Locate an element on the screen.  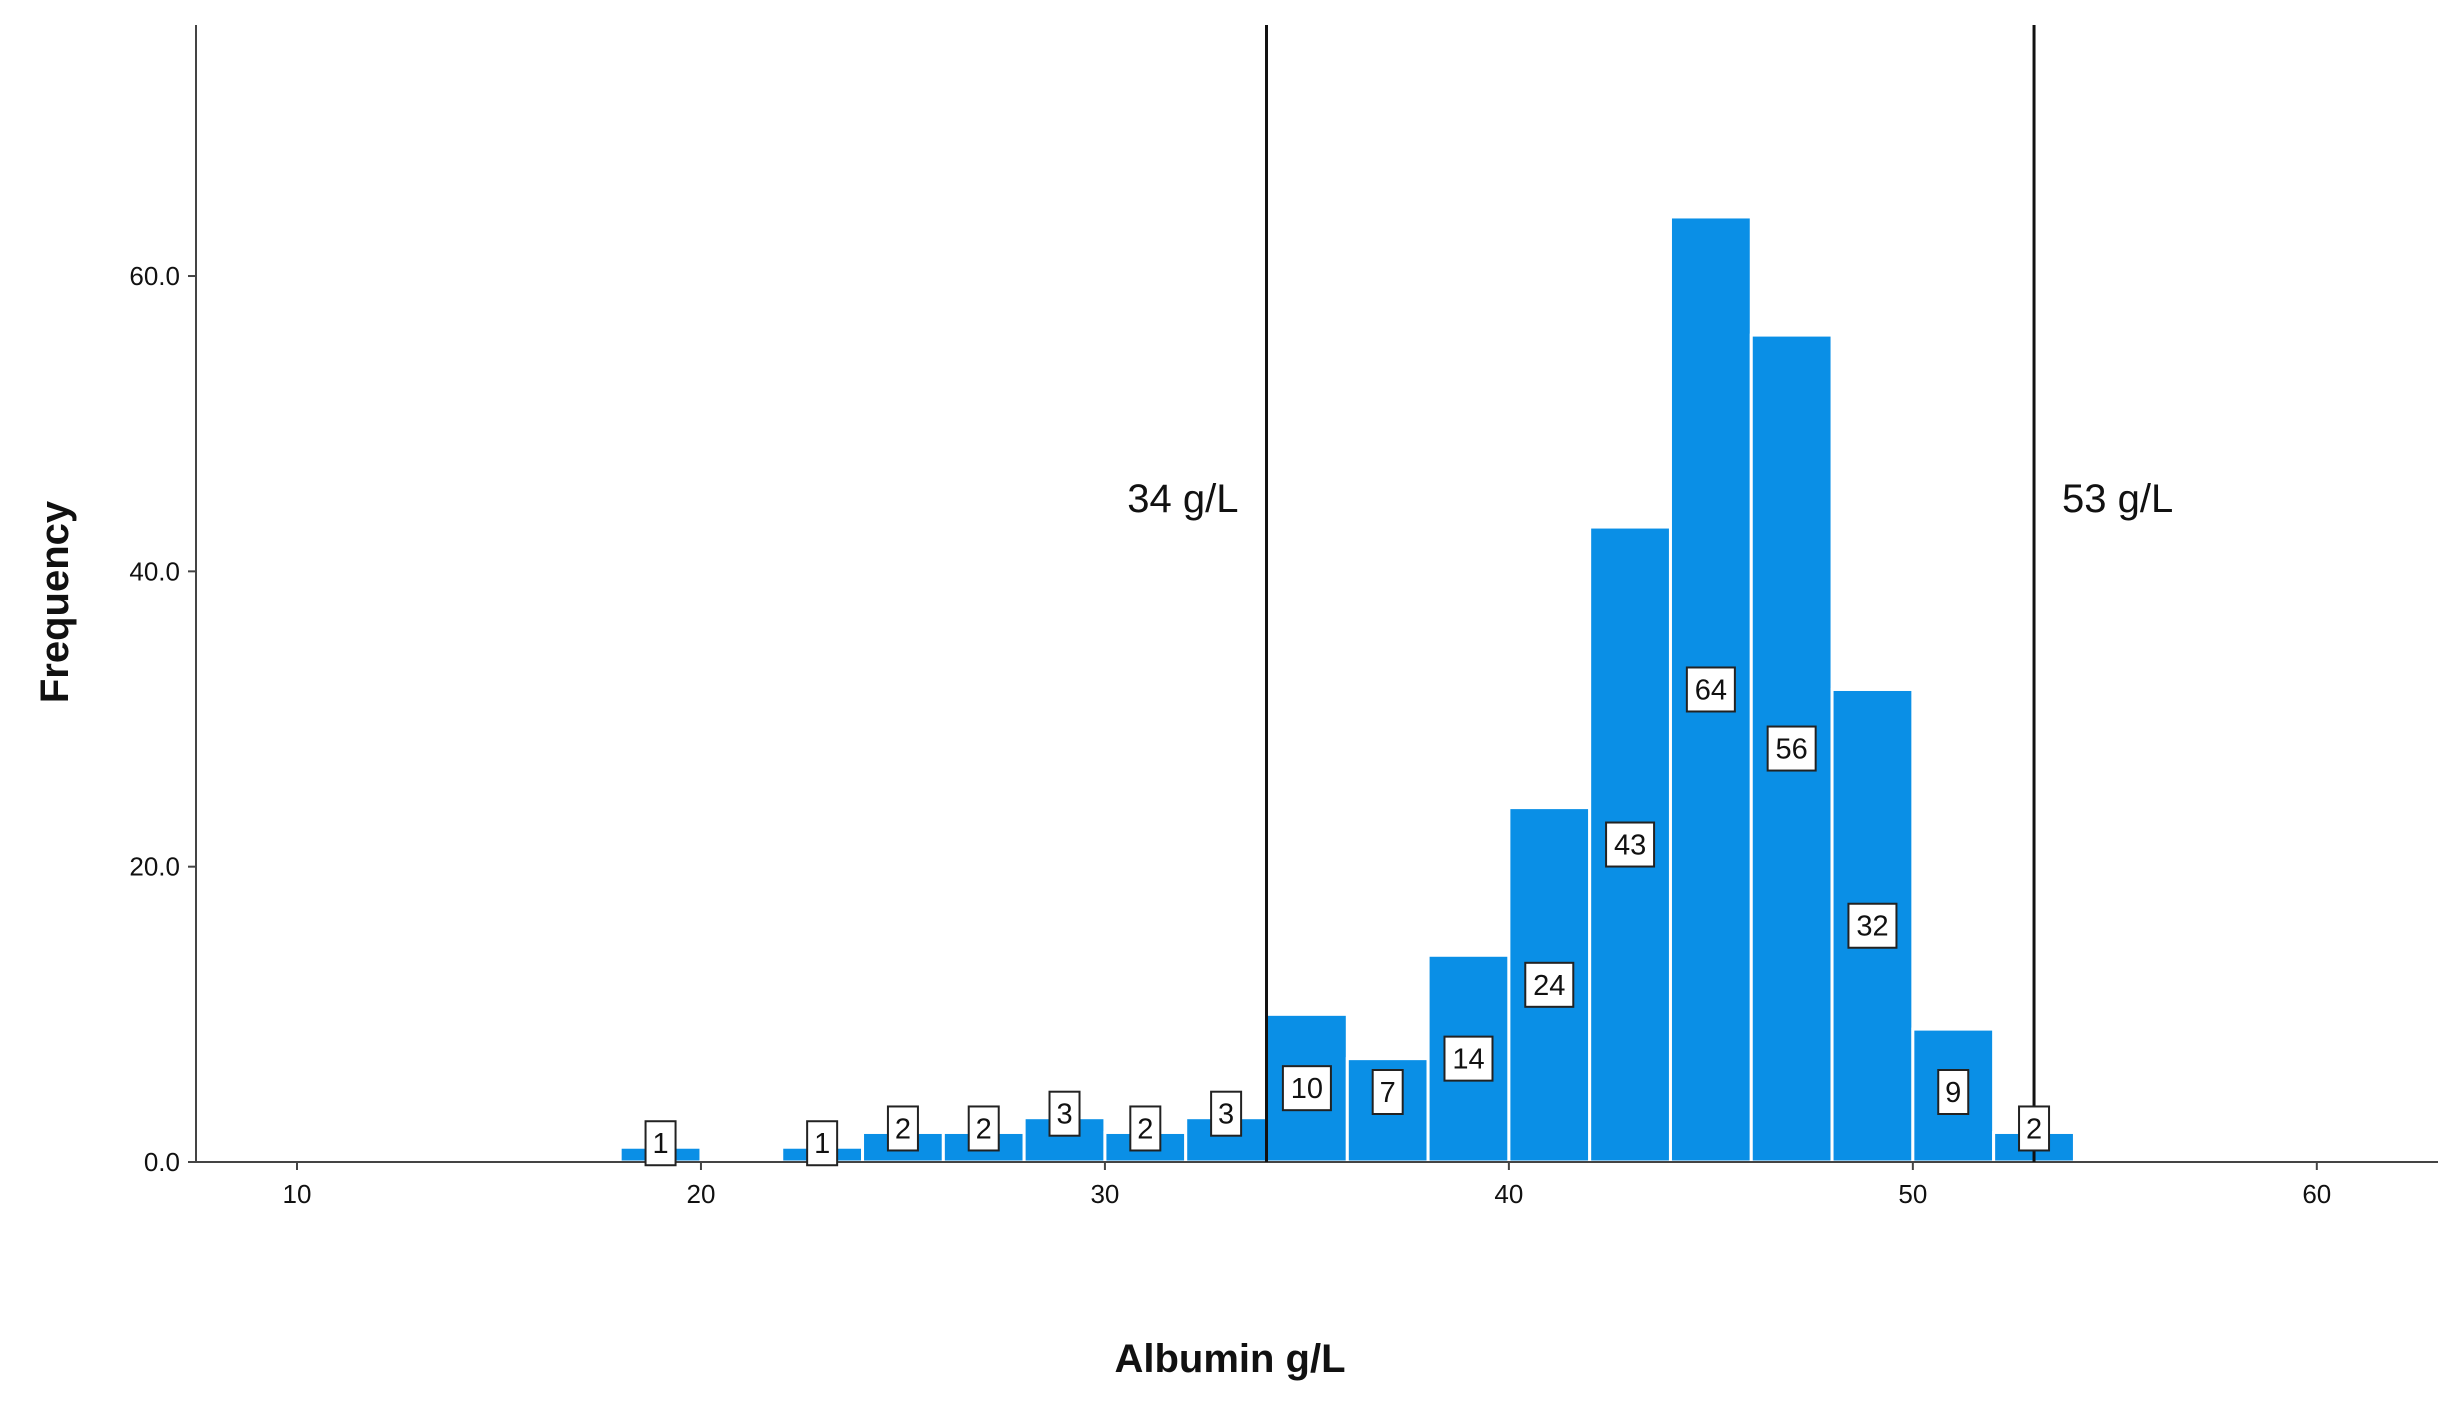
data-label-value: 32 is located at coordinates (1872, 927).